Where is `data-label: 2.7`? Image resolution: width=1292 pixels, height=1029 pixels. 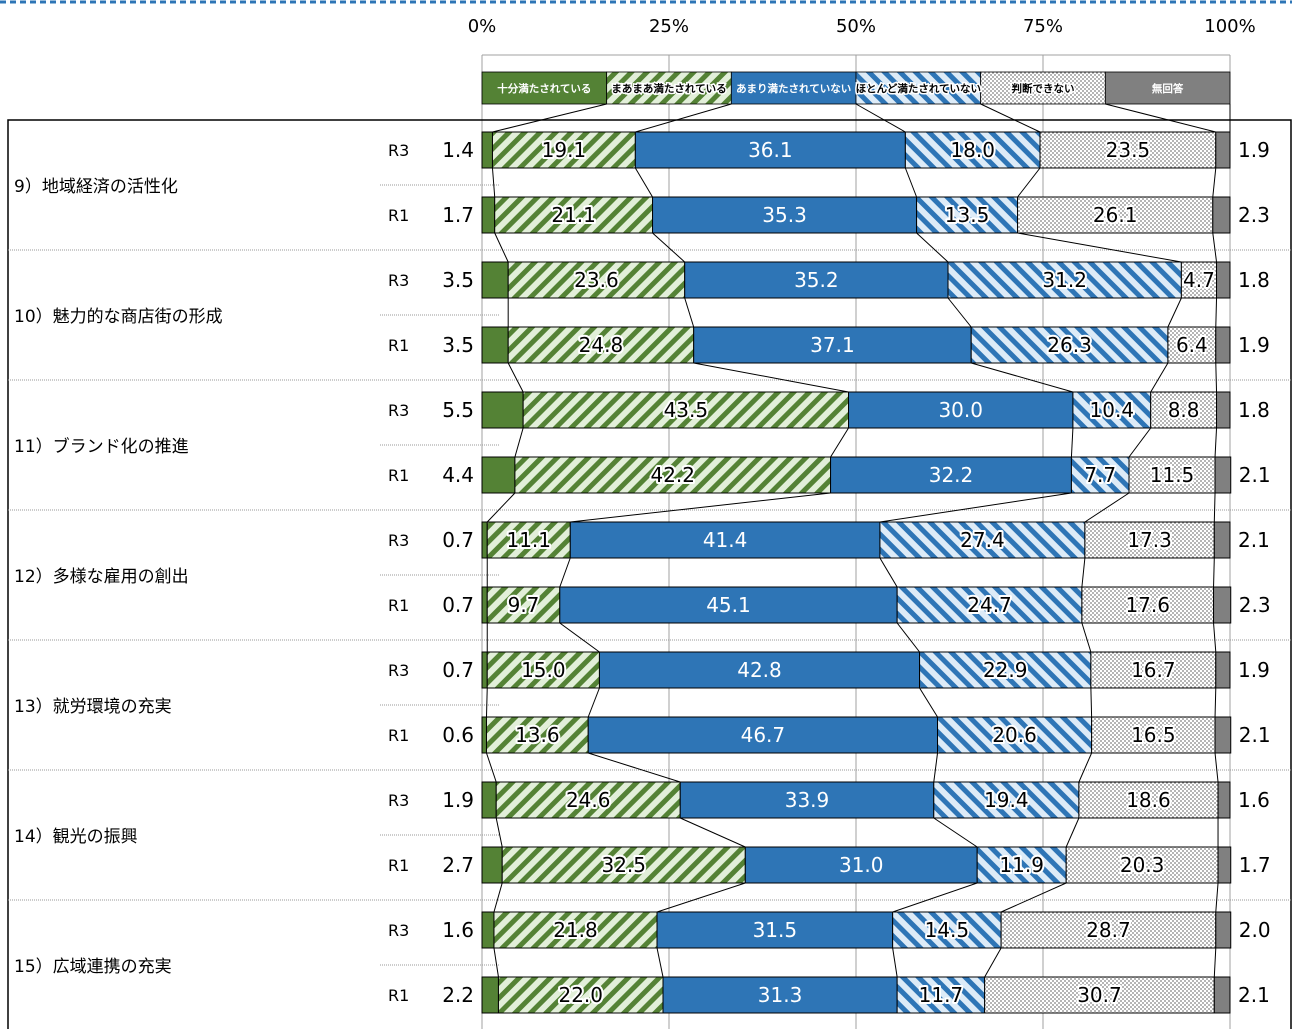 data-label: 2.7 is located at coordinates (458, 865).